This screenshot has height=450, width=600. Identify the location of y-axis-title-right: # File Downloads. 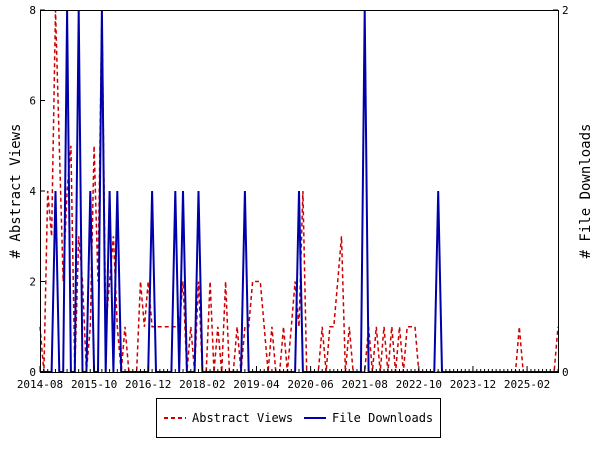
(586, 191).